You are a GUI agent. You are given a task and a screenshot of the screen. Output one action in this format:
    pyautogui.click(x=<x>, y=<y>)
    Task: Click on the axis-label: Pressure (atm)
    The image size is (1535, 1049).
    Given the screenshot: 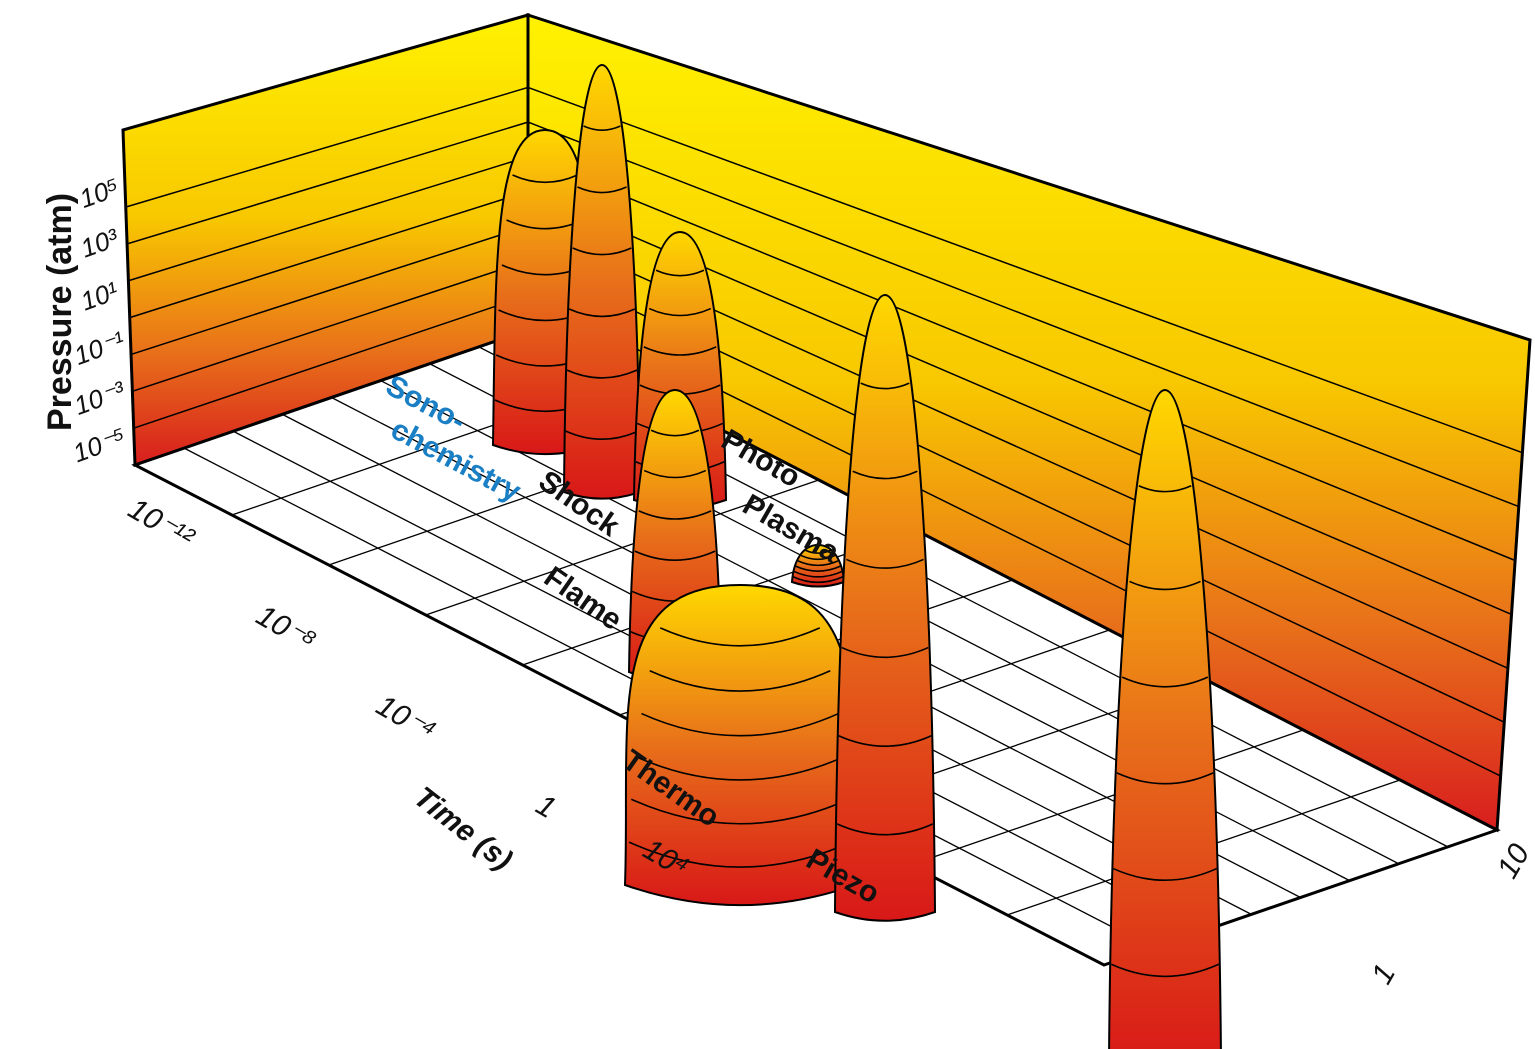 What is the action you would take?
    pyautogui.click(x=60, y=312)
    